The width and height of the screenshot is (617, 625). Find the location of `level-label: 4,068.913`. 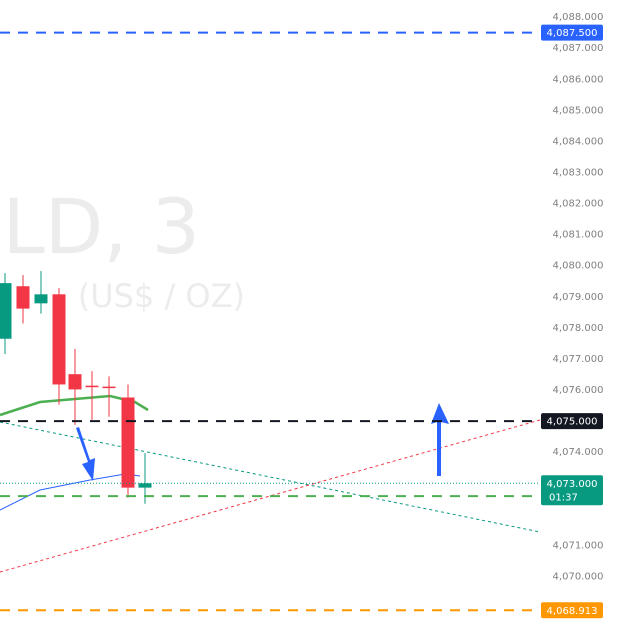

level-label: 4,068.913 is located at coordinates (572, 611).